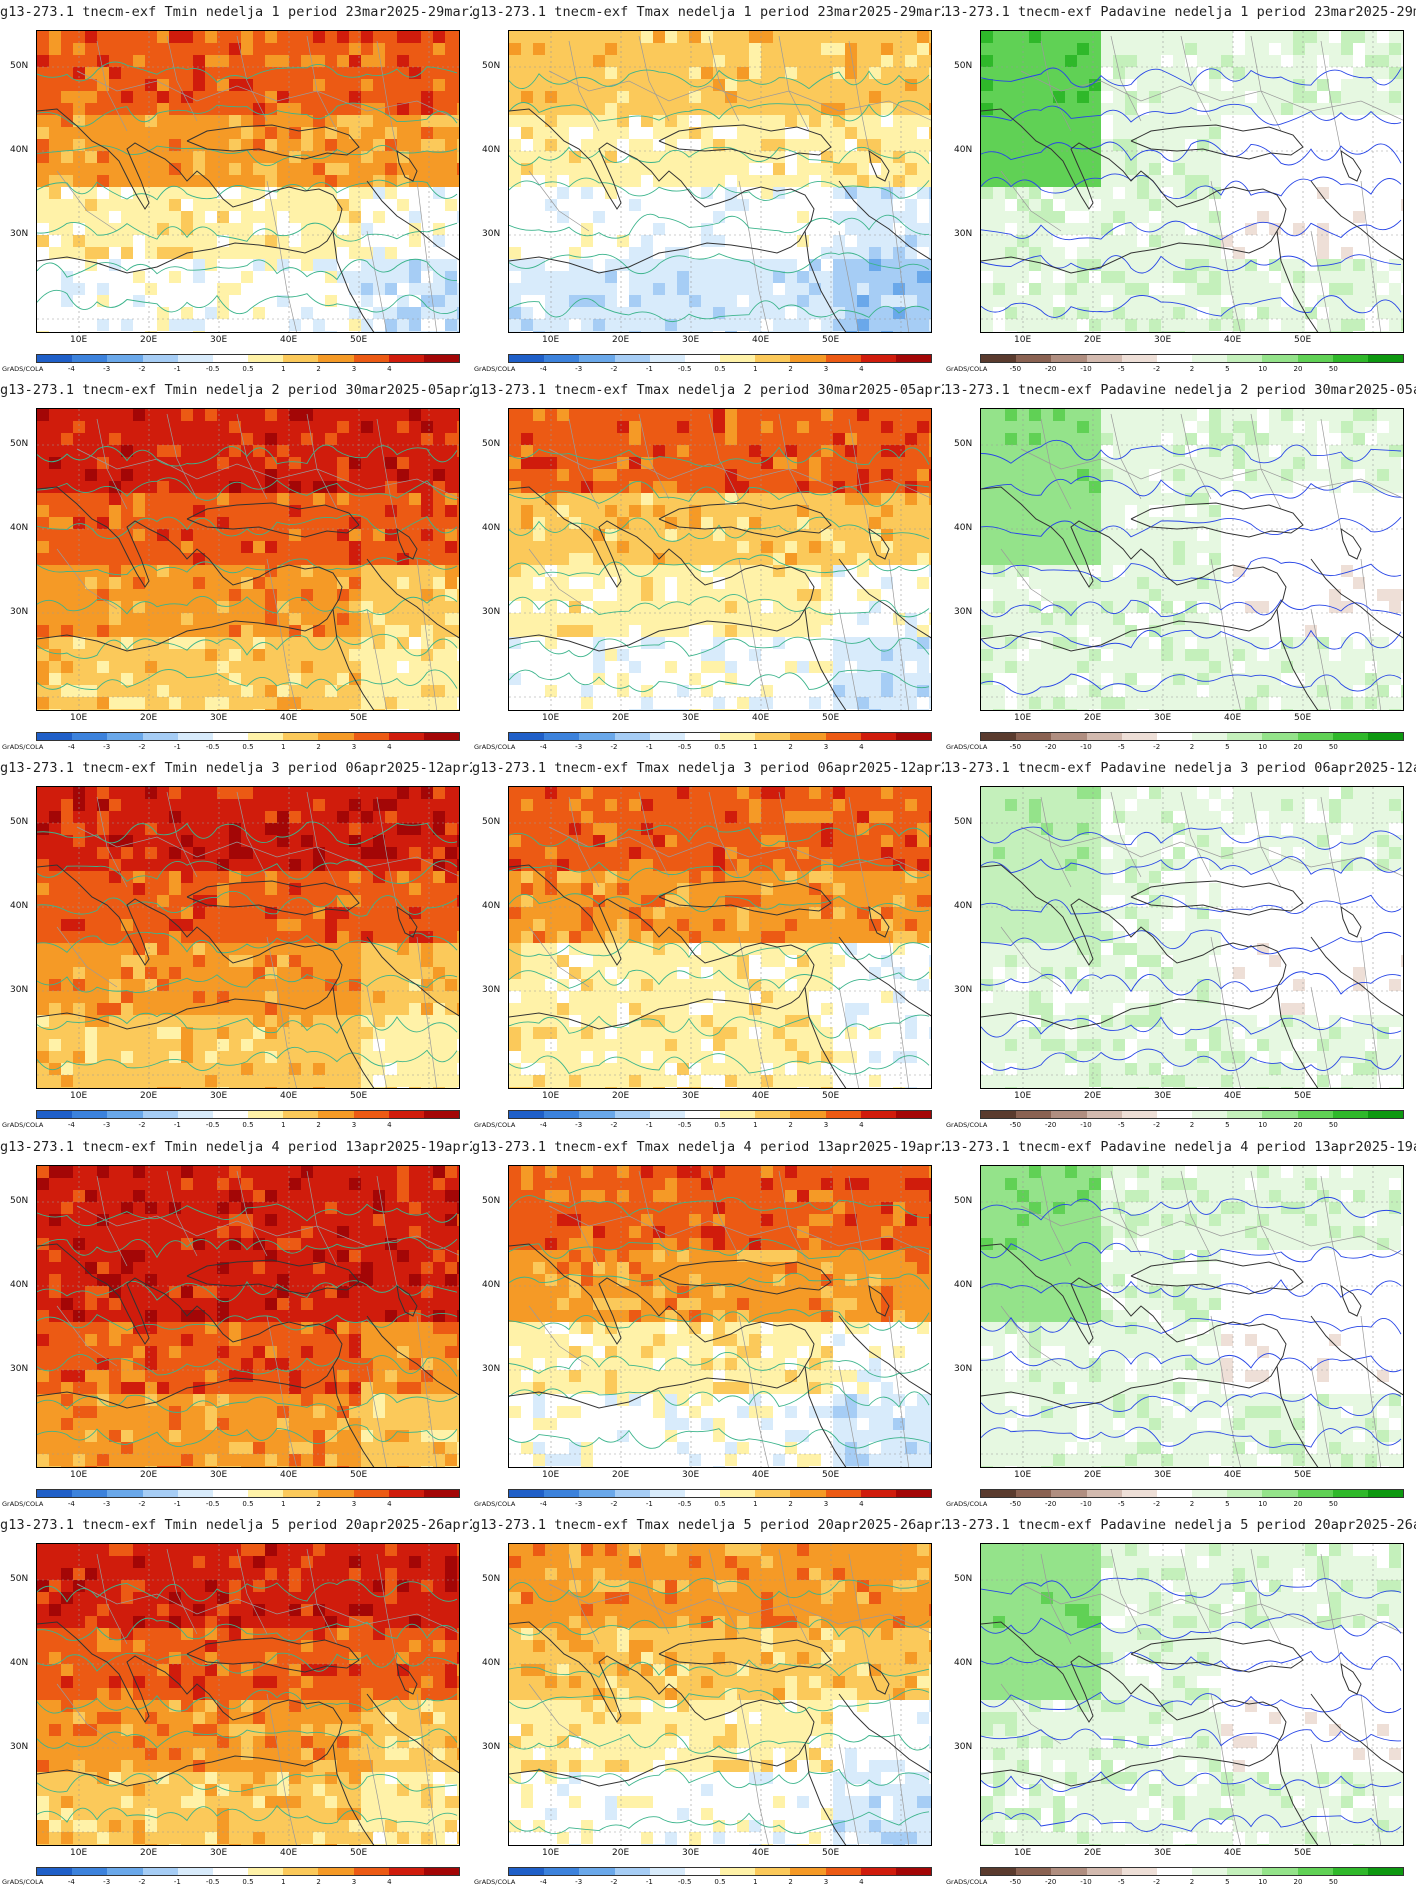 Image resolution: width=1427 pixels, height=1895 pixels. What do you see at coordinates (621, 340) in the screenshot?
I see `lon-tick-label: 20E` at bounding box center [621, 340].